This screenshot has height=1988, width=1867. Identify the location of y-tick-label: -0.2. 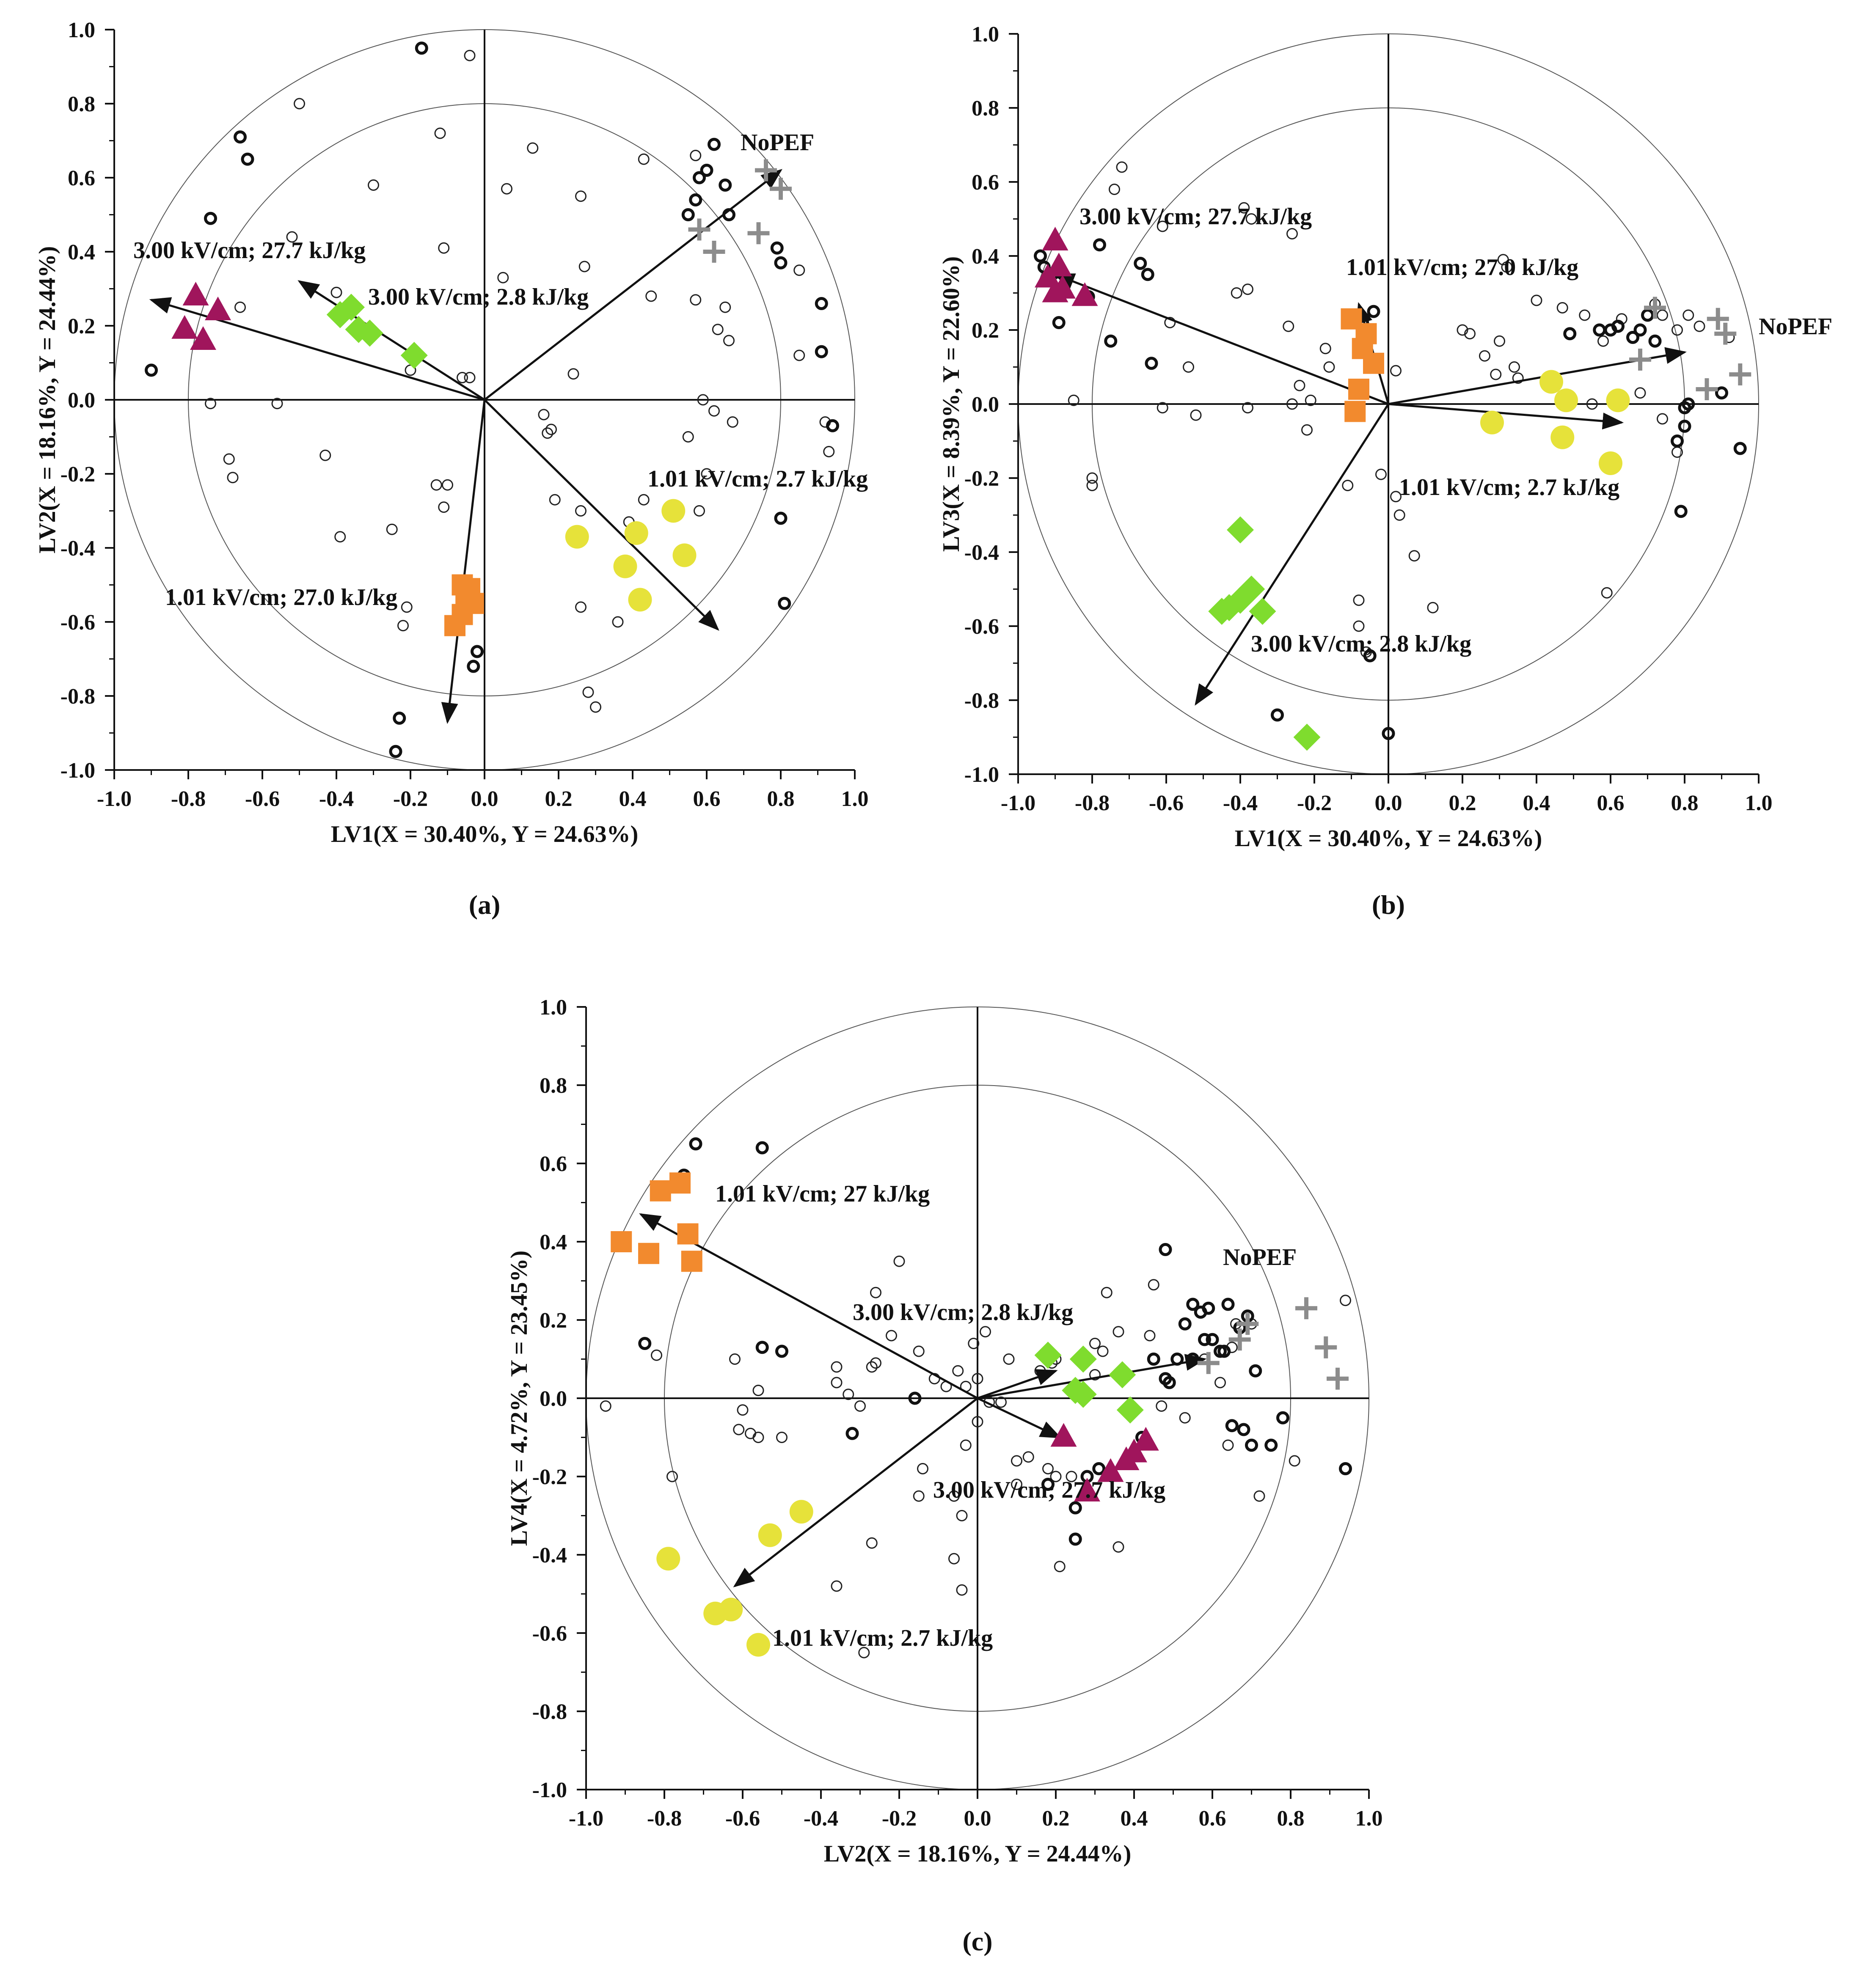
(981, 479).